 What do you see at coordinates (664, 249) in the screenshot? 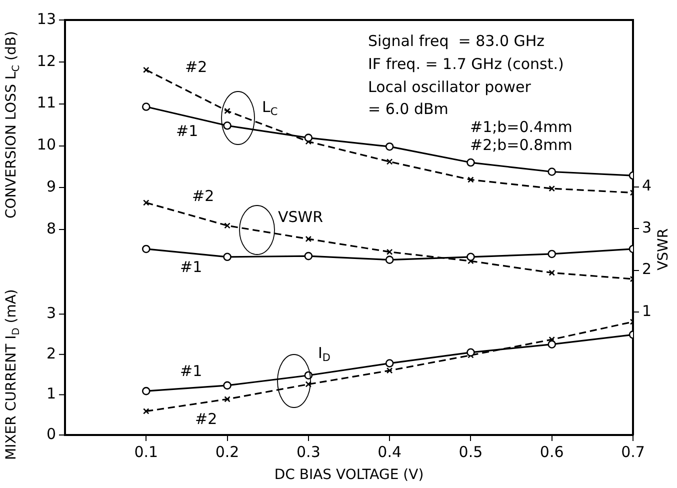
I see `y2-axis-title: VSWR` at bounding box center [664, 249].